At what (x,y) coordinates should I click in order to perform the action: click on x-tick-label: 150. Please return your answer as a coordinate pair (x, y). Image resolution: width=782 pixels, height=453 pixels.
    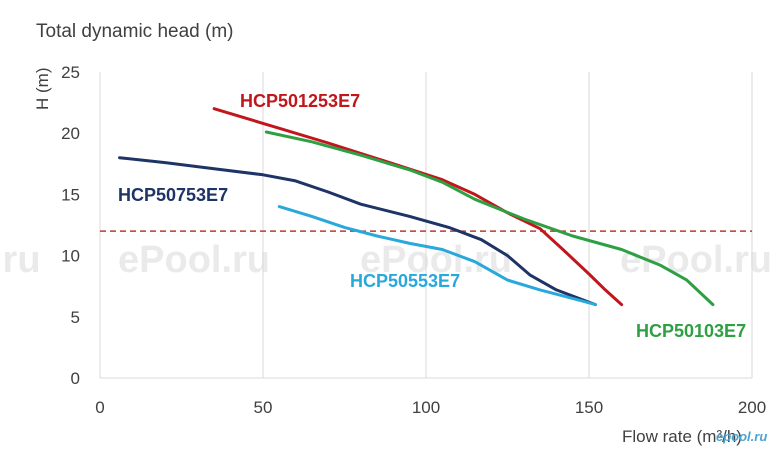
    Looking at the image, I should click on (589, 407).